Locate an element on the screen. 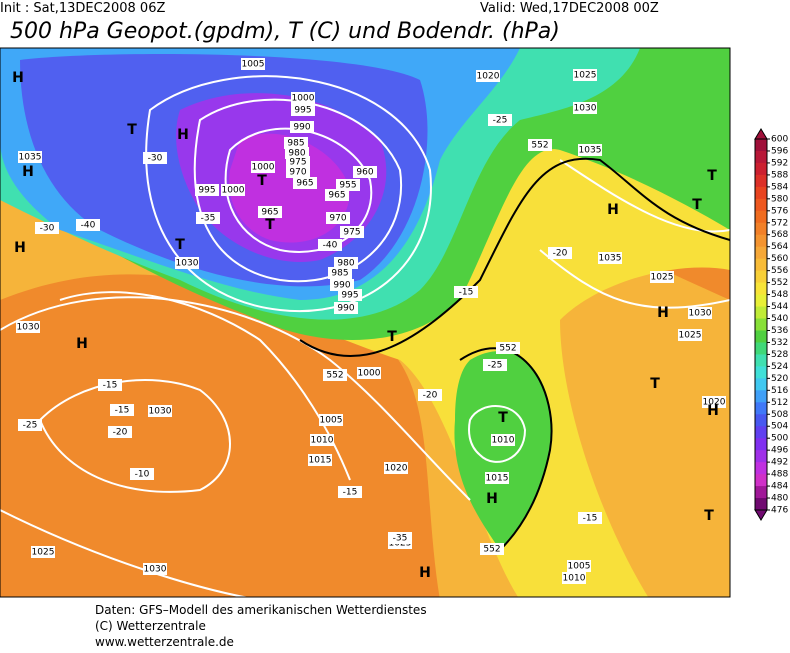  legend-frame is located at coordinates (761, 324).